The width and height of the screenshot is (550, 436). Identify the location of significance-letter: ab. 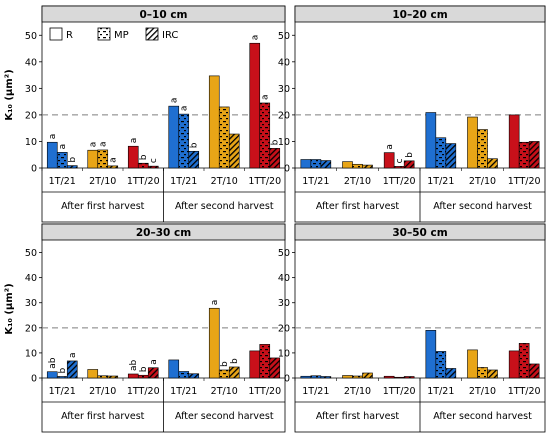
(134, 365).